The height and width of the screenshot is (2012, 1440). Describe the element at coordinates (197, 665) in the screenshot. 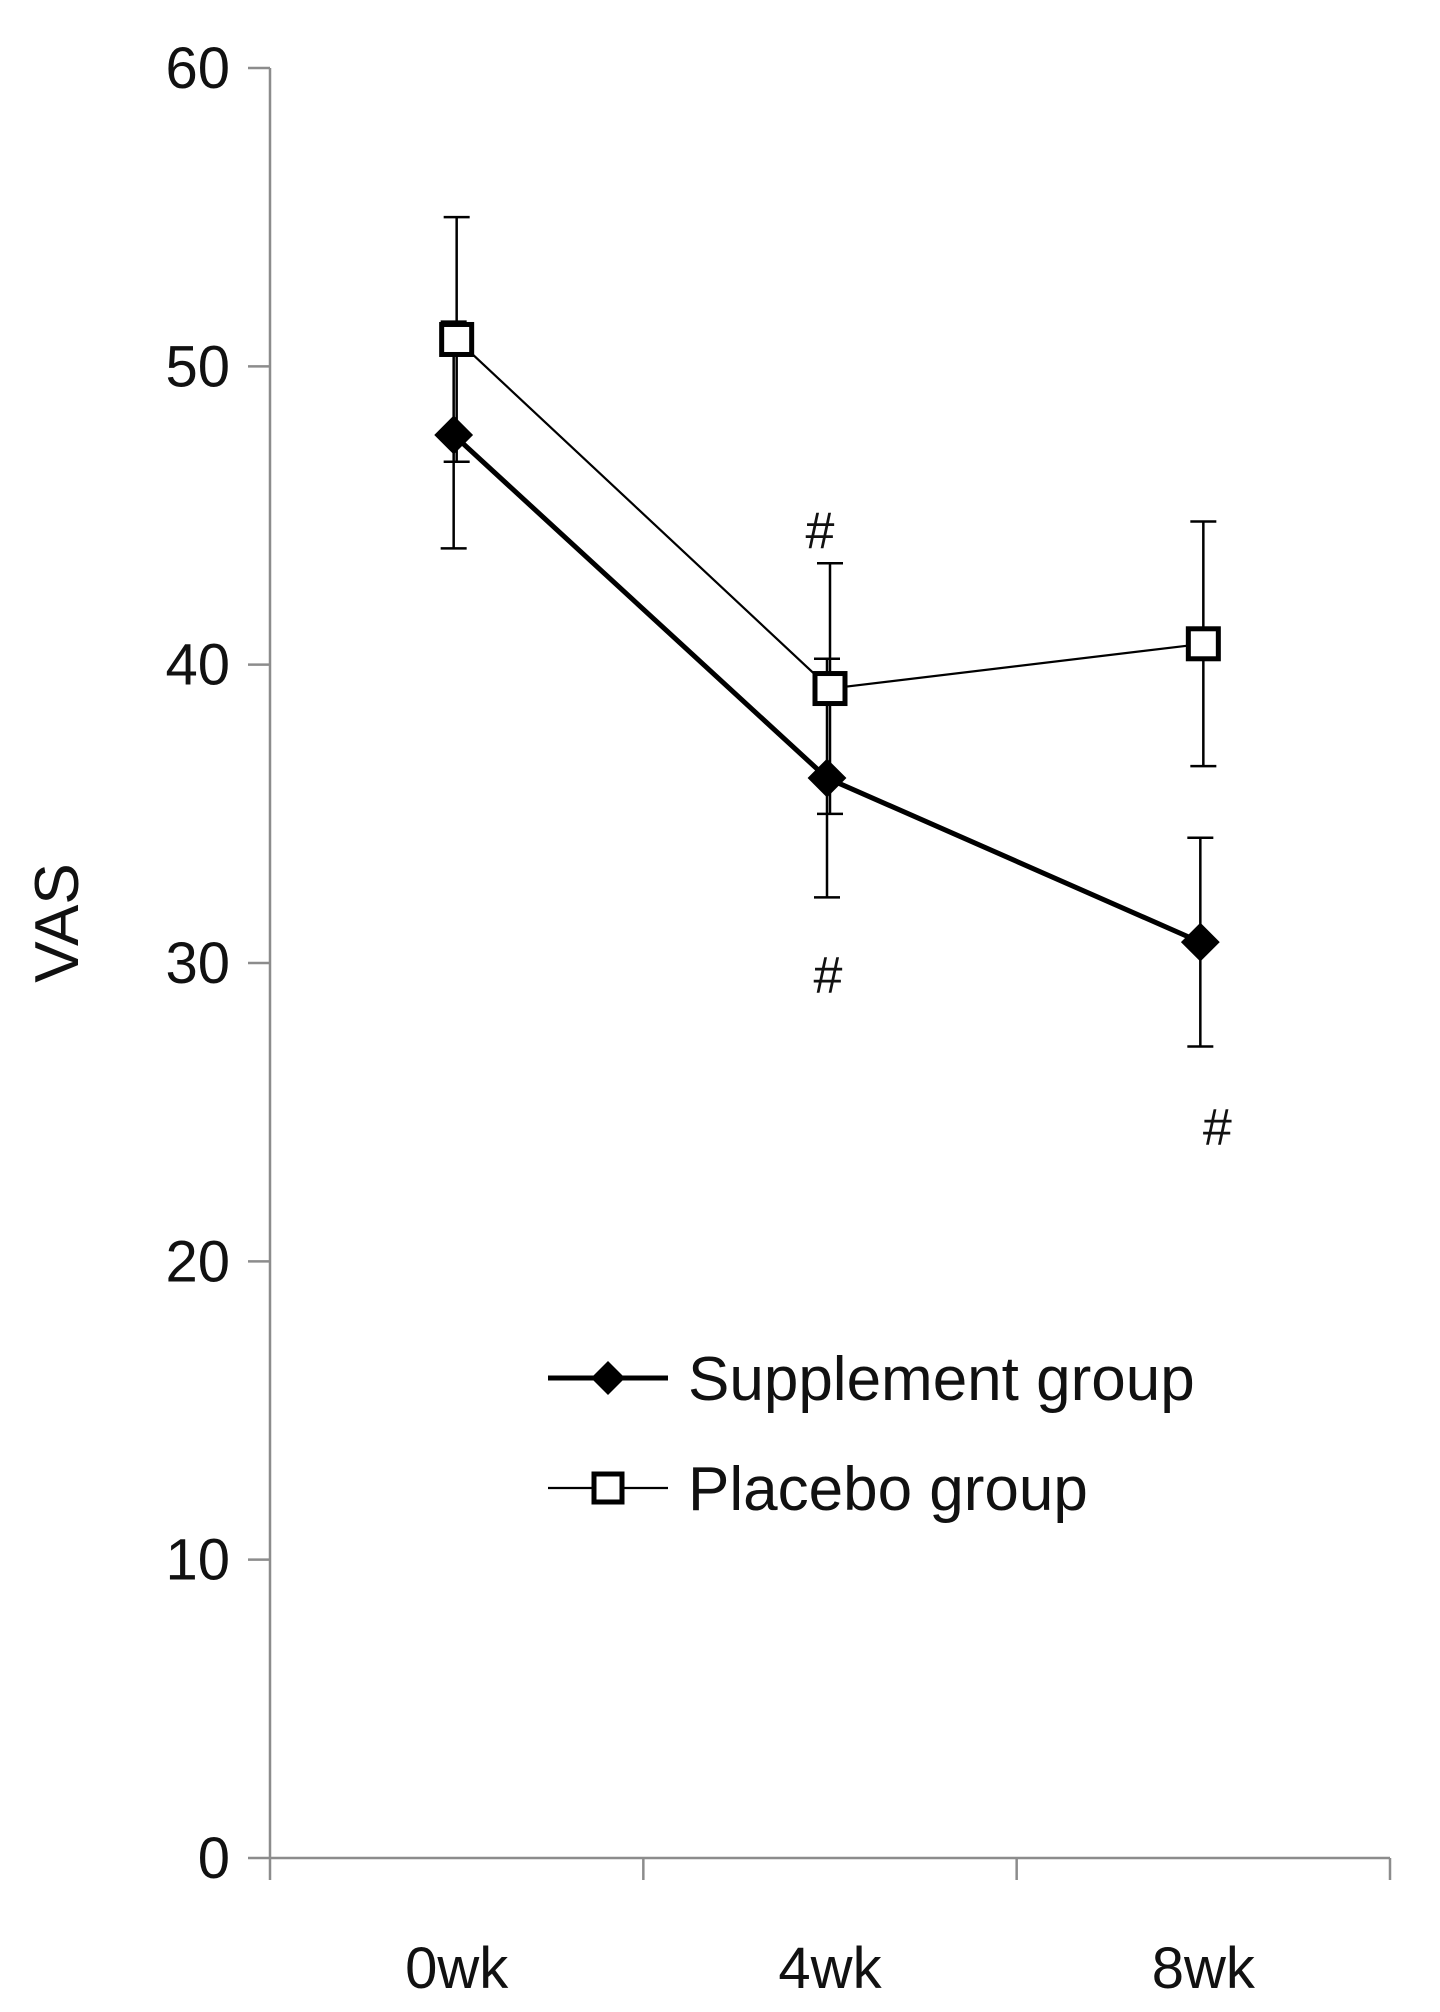

I see `y-tick-label: 40` at that location.